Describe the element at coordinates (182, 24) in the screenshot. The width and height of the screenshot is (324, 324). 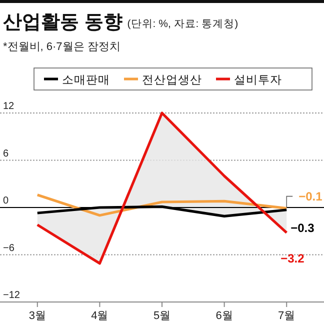
I see `subtitle: (단위: %, 자료: 통계청)` at that location.